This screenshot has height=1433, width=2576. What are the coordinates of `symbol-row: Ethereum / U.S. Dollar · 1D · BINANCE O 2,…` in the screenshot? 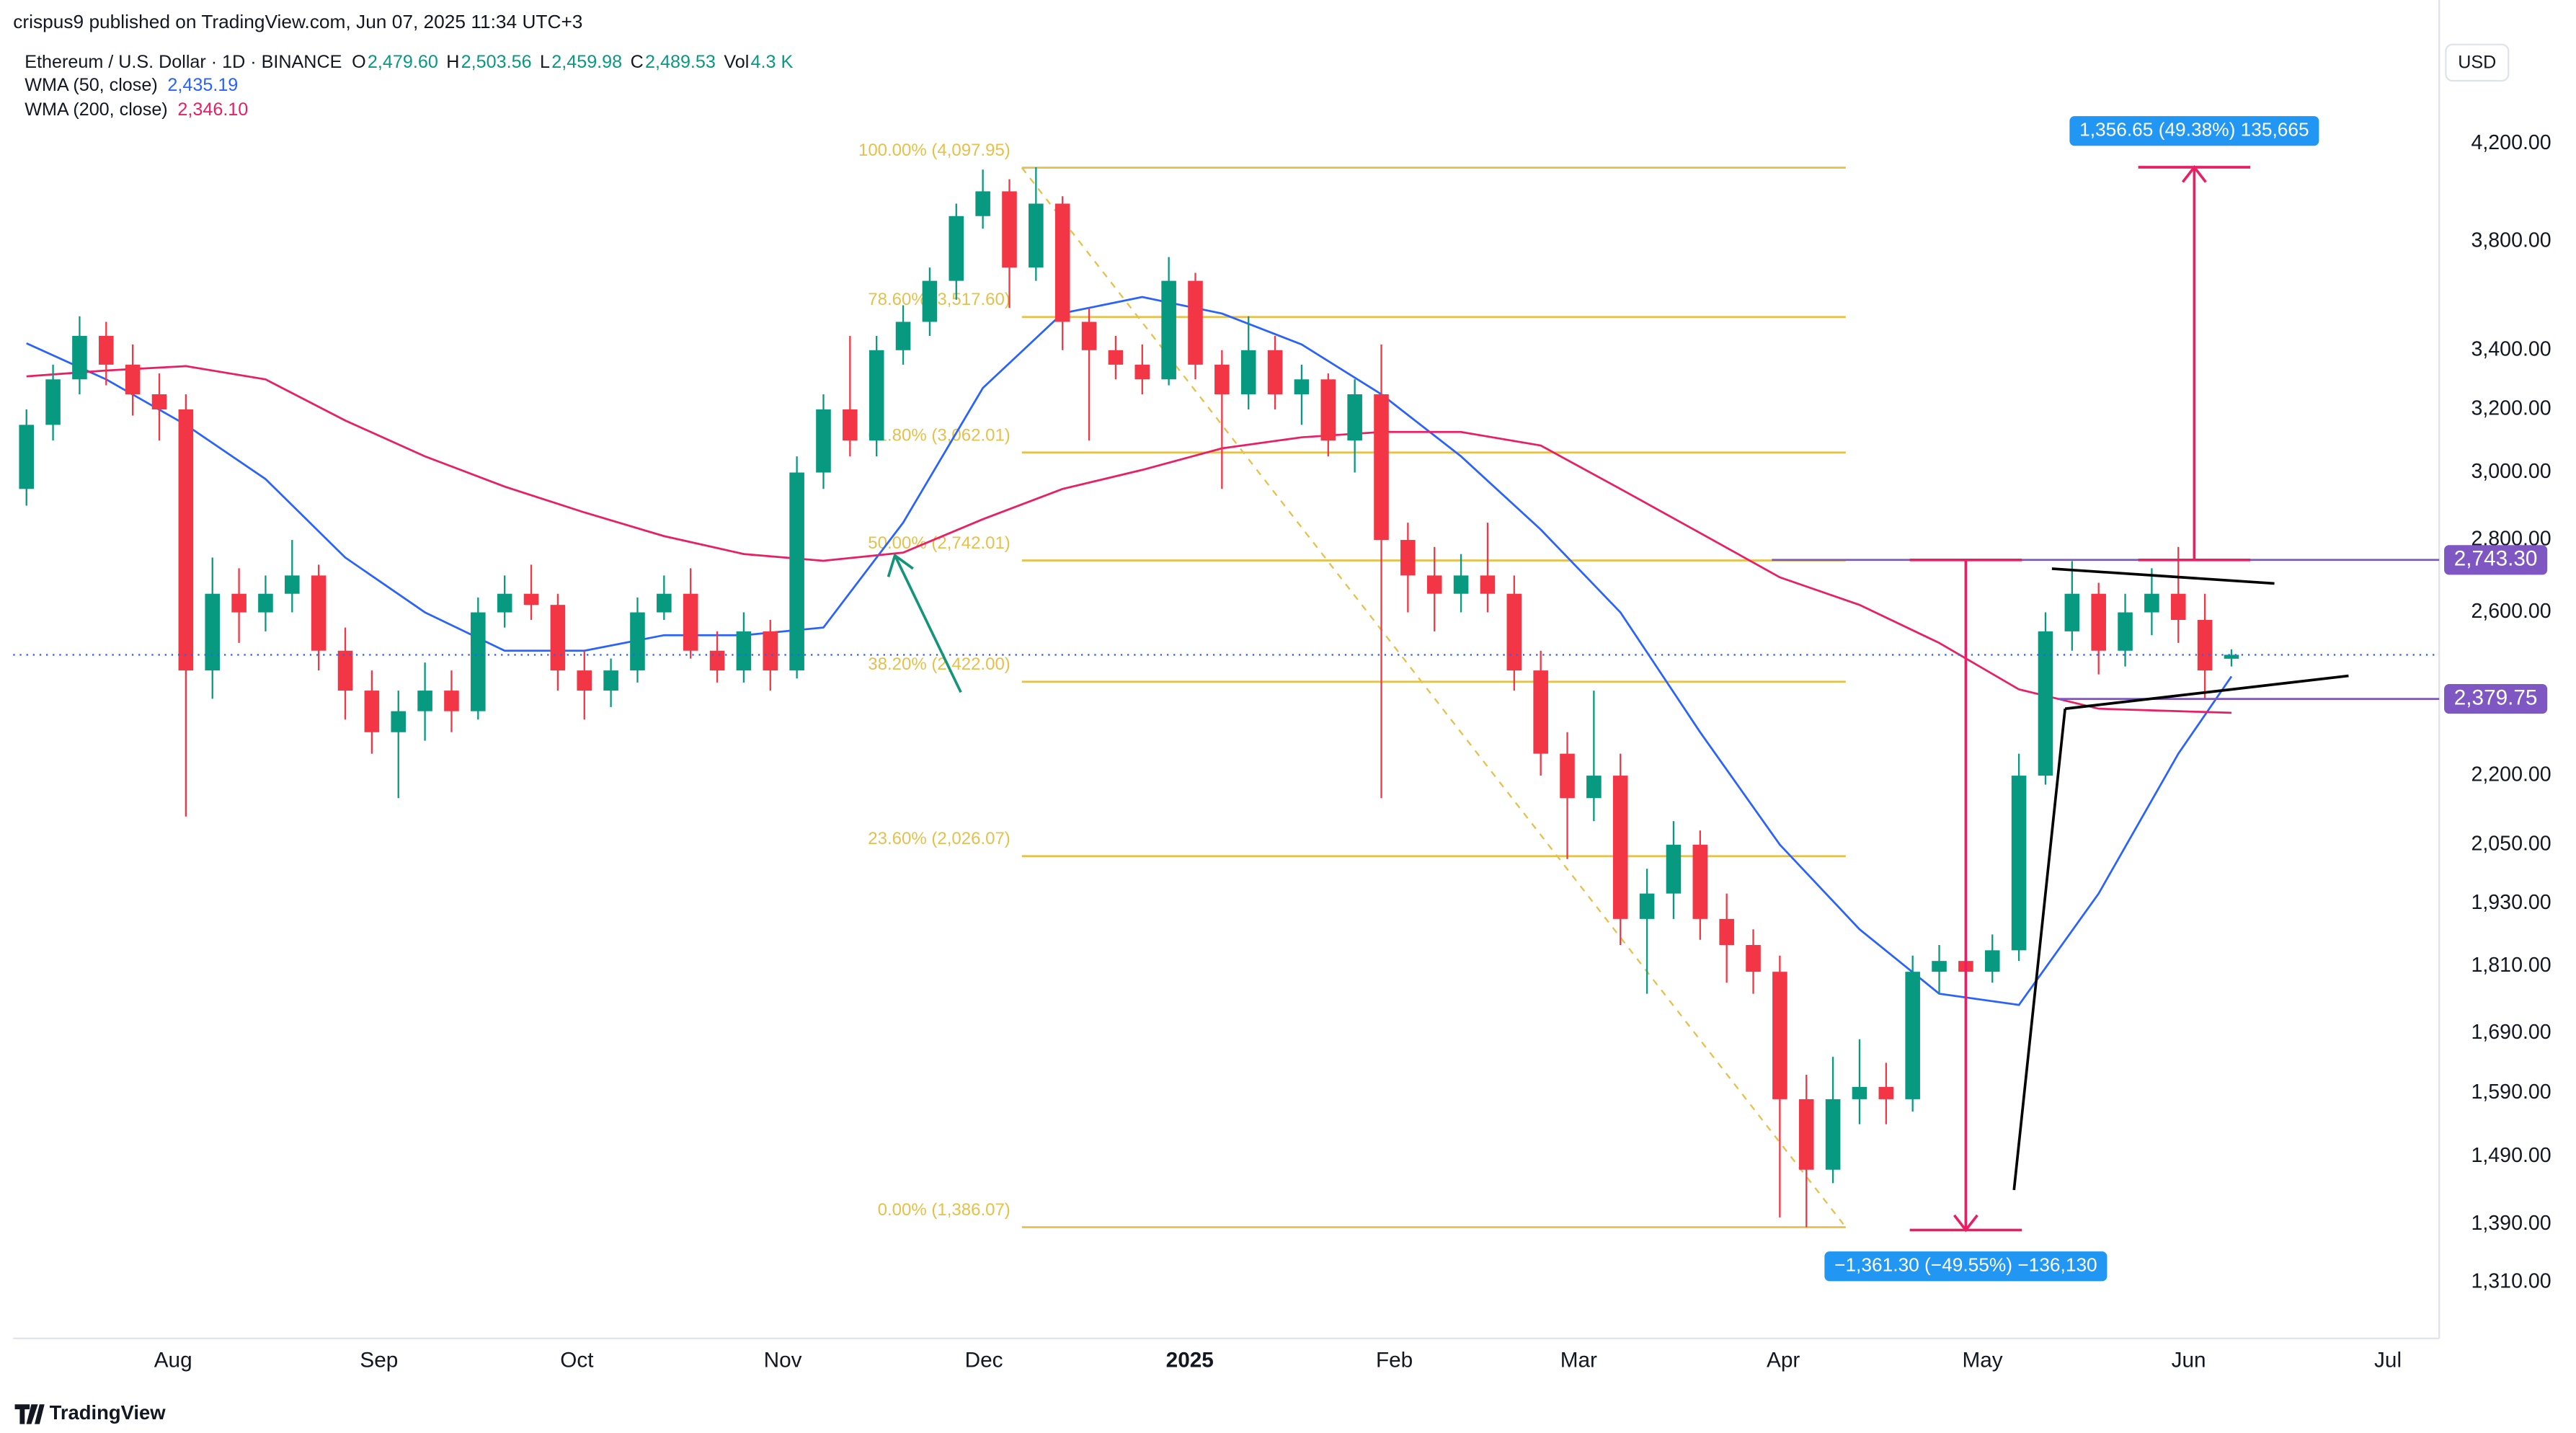 It's located at (409, 62).